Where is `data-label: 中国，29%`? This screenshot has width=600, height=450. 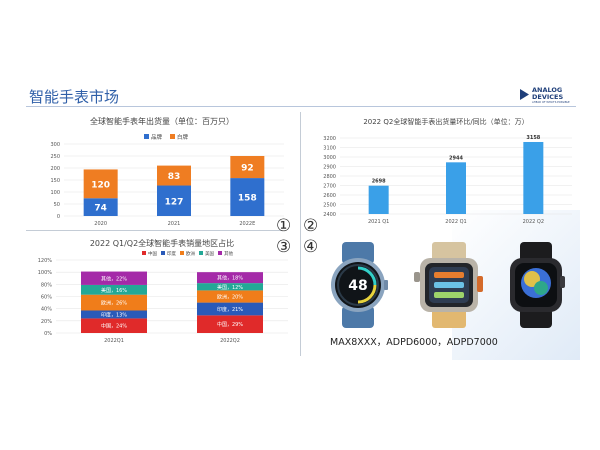 data-label: 中国，29% is located at coordinates (230, 324).